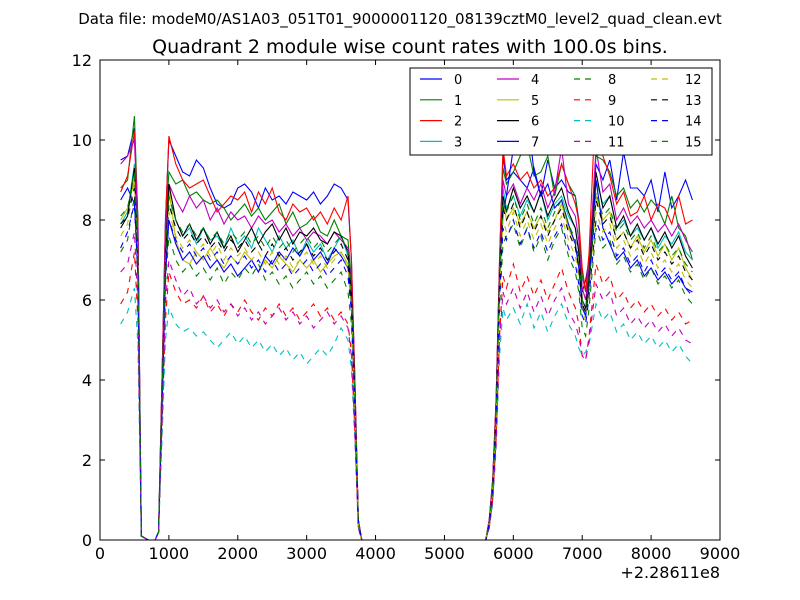 The width and height of the screenshot is (800, 600). I want to click on x-tick-label: 8000, so click(651, 553).